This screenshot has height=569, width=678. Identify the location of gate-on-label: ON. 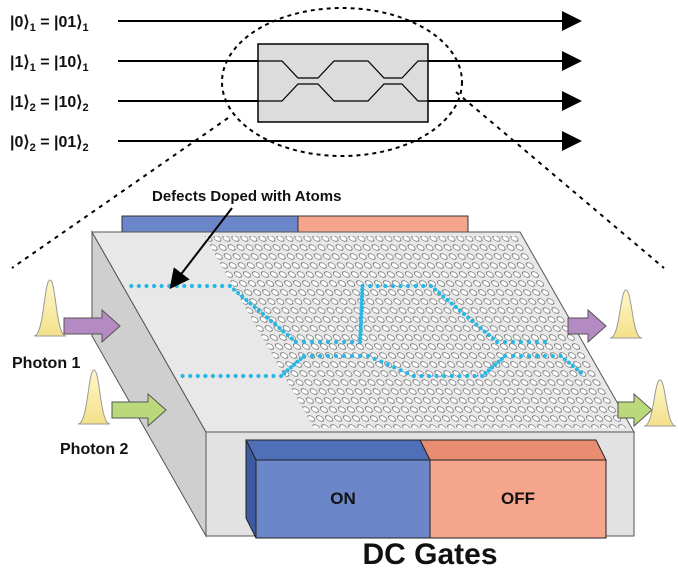
(343, 498).